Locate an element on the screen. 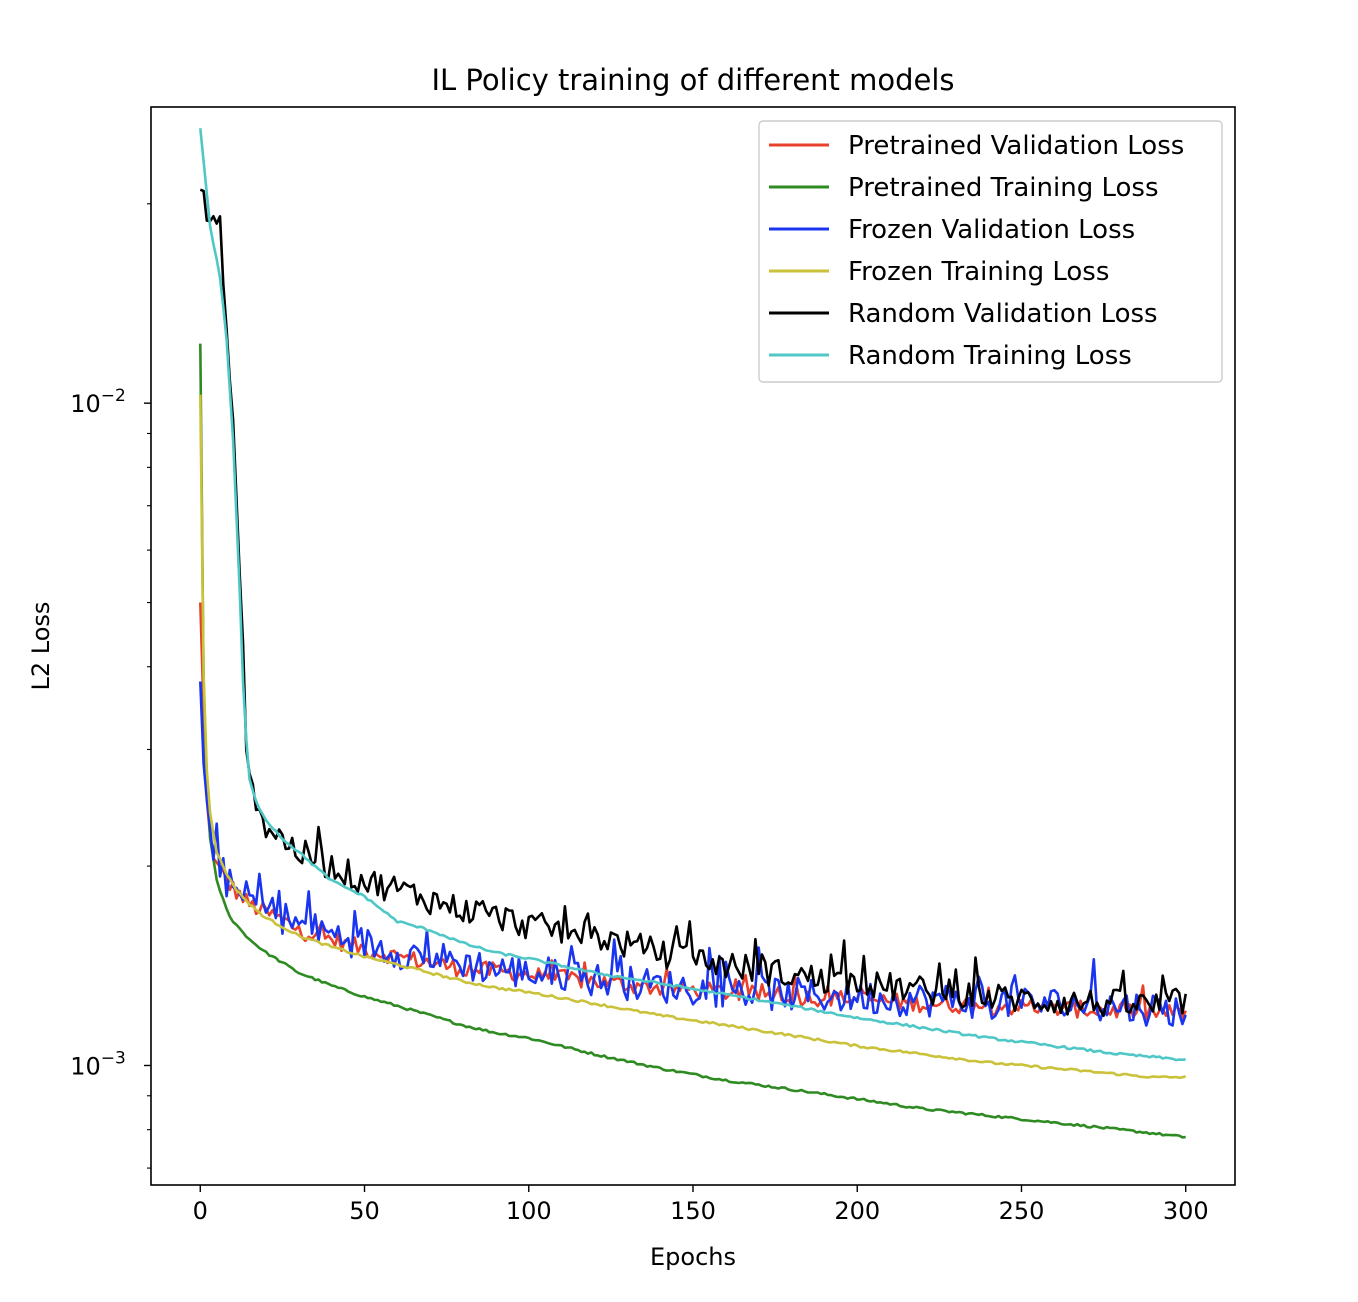 This screenshot has width=1358, height=1302. legend-box is located at coordinates (990, 251).